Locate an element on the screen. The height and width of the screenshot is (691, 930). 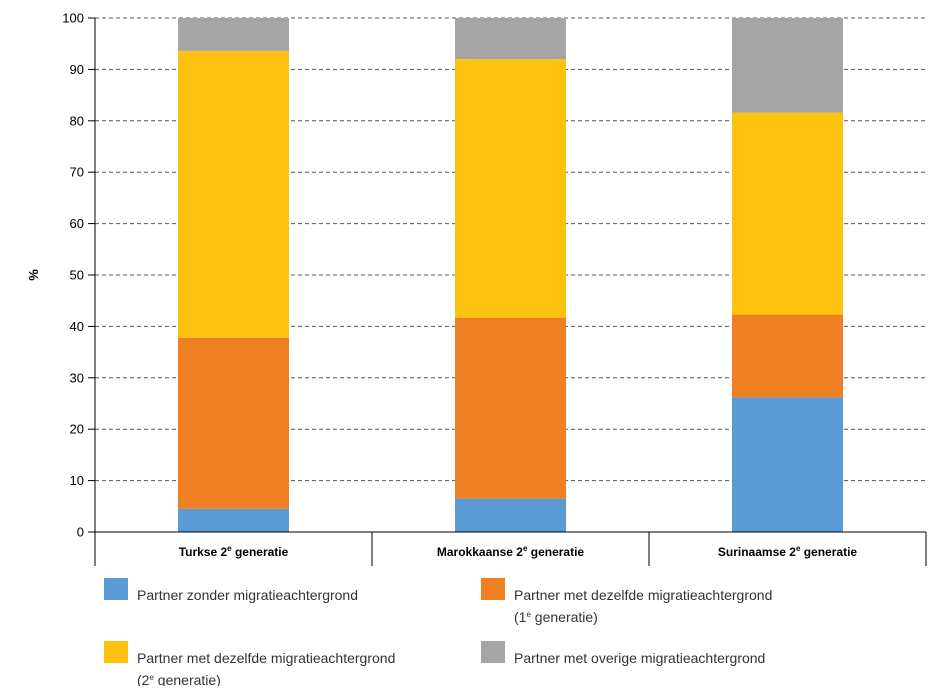
x-tick-label: Marokkaanse 2e generatie is located at coordinates (511, 551).